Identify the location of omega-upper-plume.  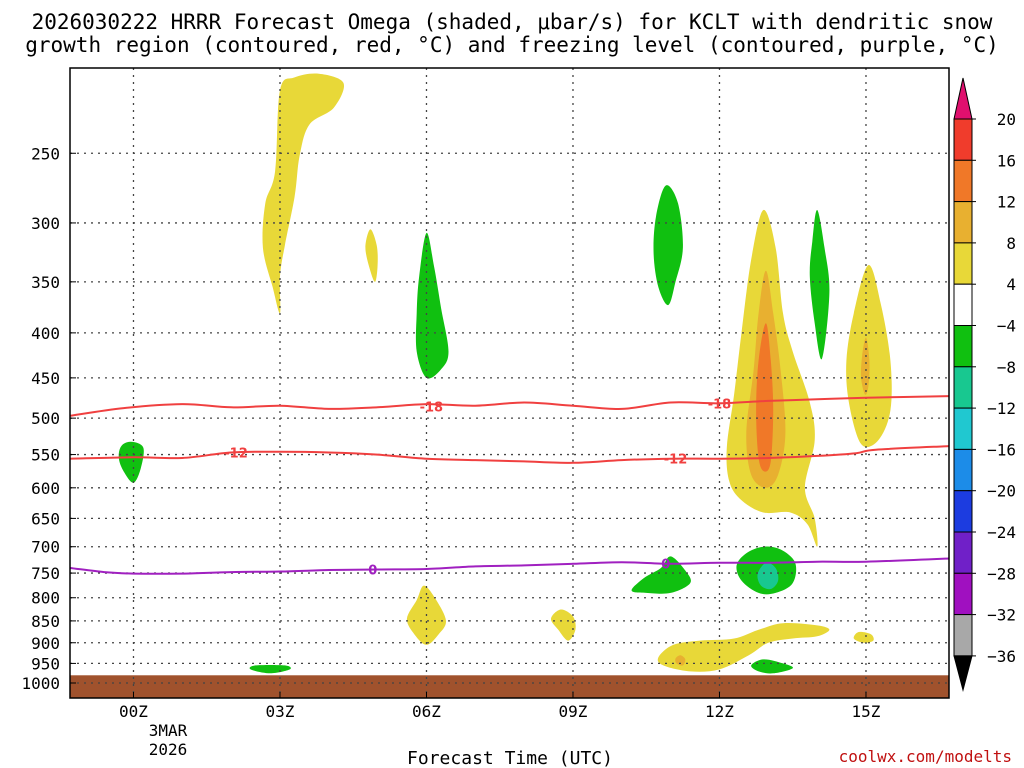
(303, 193).